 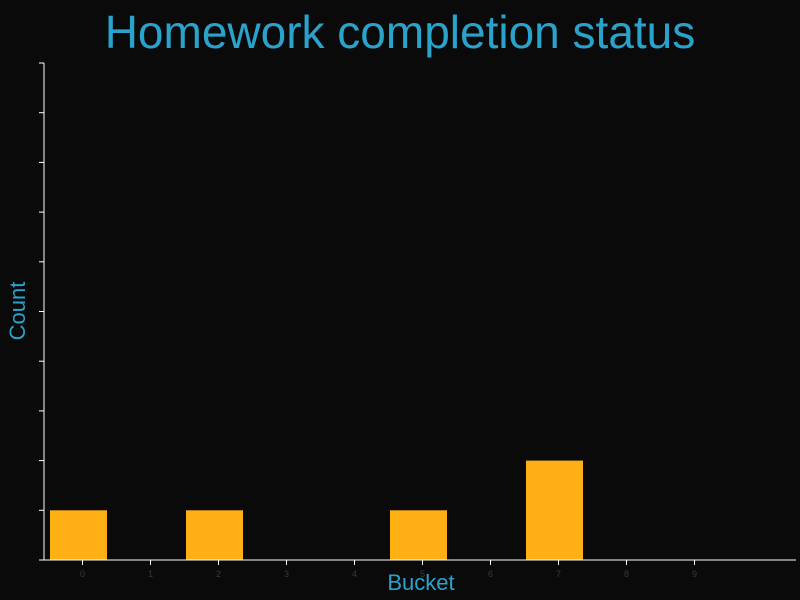 I want to click on x-tick-label: 6, so click(x=490, y=574).